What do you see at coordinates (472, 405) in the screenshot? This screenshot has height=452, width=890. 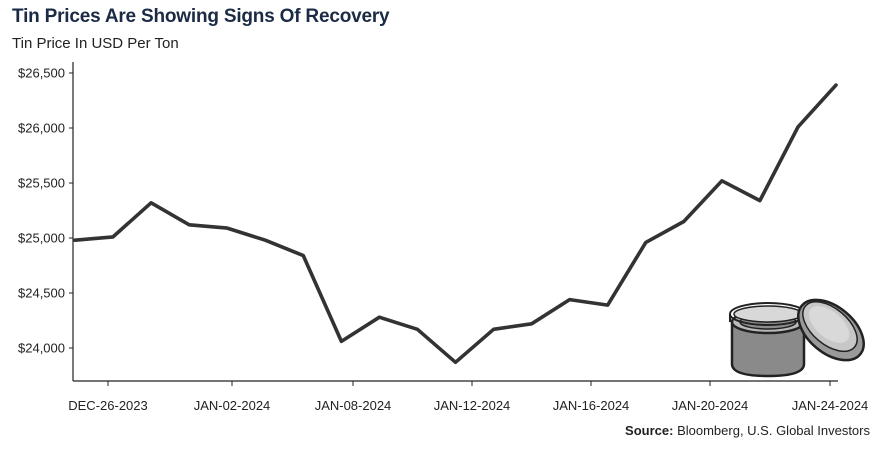 I see `x-tick-label: JAN-12-2024` at bounding box center [472, 405].